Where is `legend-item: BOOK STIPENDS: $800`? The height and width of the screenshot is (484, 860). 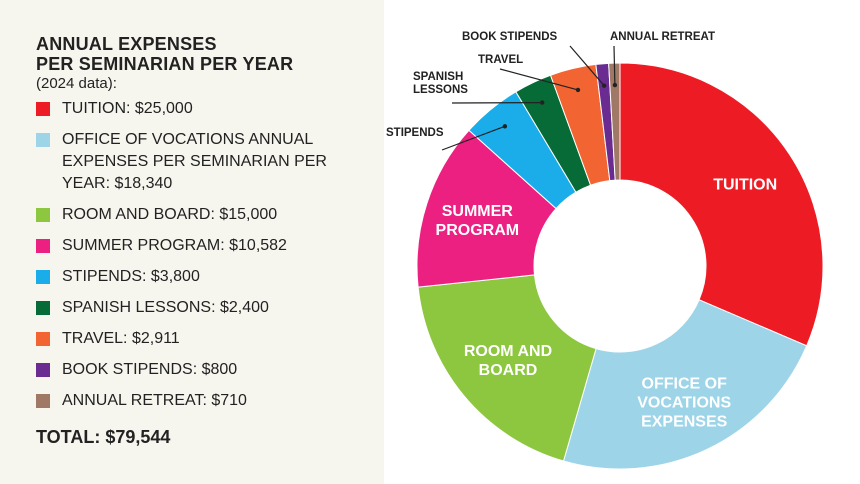
legend-item: BOOK STIPENDS: $800 is located at coordinates (208, 370).